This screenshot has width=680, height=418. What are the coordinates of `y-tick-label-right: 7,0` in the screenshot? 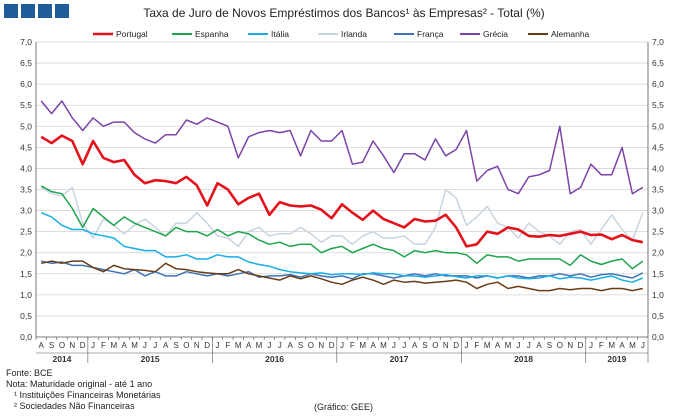 It's located at (658, 42).